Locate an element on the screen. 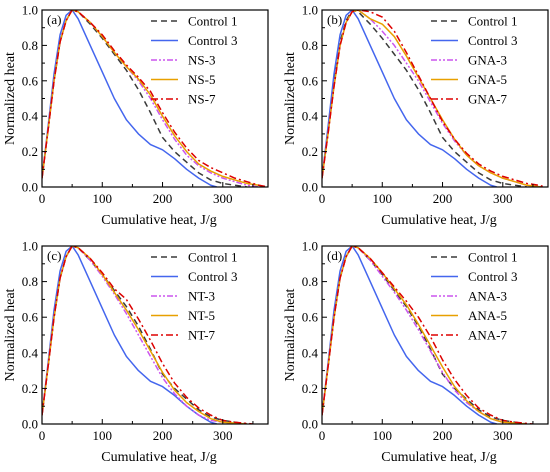 This screenshot has width=550, height=472. panel-label: (d) is located at coordinates (334, 255).